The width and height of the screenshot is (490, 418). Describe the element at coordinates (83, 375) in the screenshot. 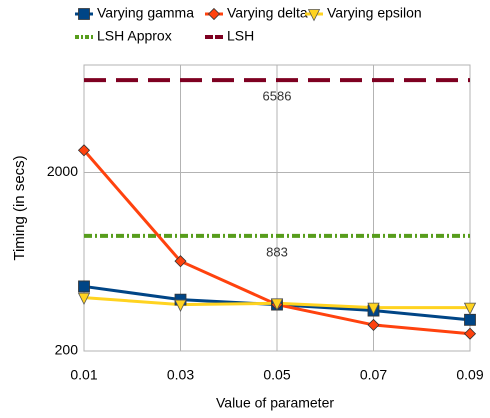

I see `x-tick-label: 0.01` at that location.